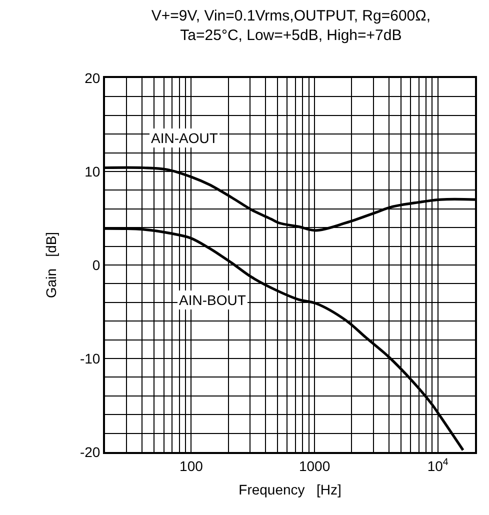 The height and width of the screenshot is (515, 489). I want to click on y-tick-label: 20, so click(92, 78).